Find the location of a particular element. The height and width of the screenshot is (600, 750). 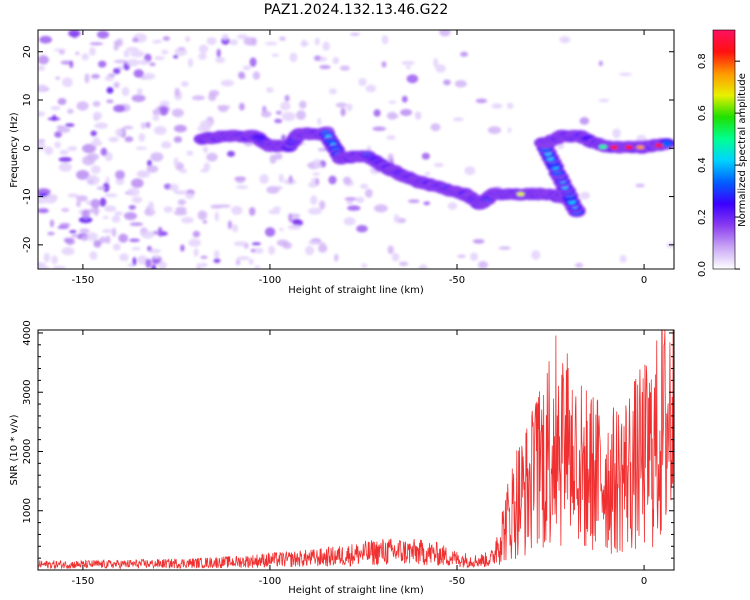

heatmap-y-tick-label: 0 is located at coordinates (27, 148).